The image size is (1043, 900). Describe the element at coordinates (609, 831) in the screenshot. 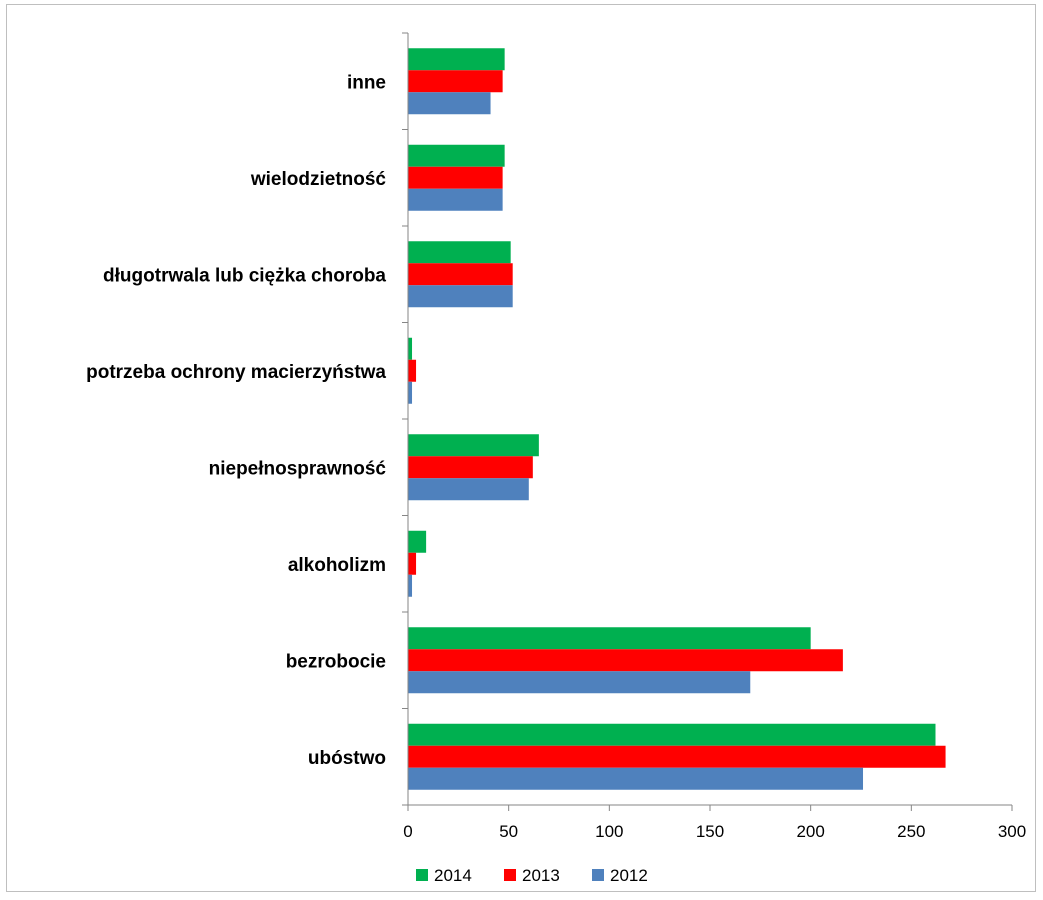

I see `x-tick-label: 100` at that location.